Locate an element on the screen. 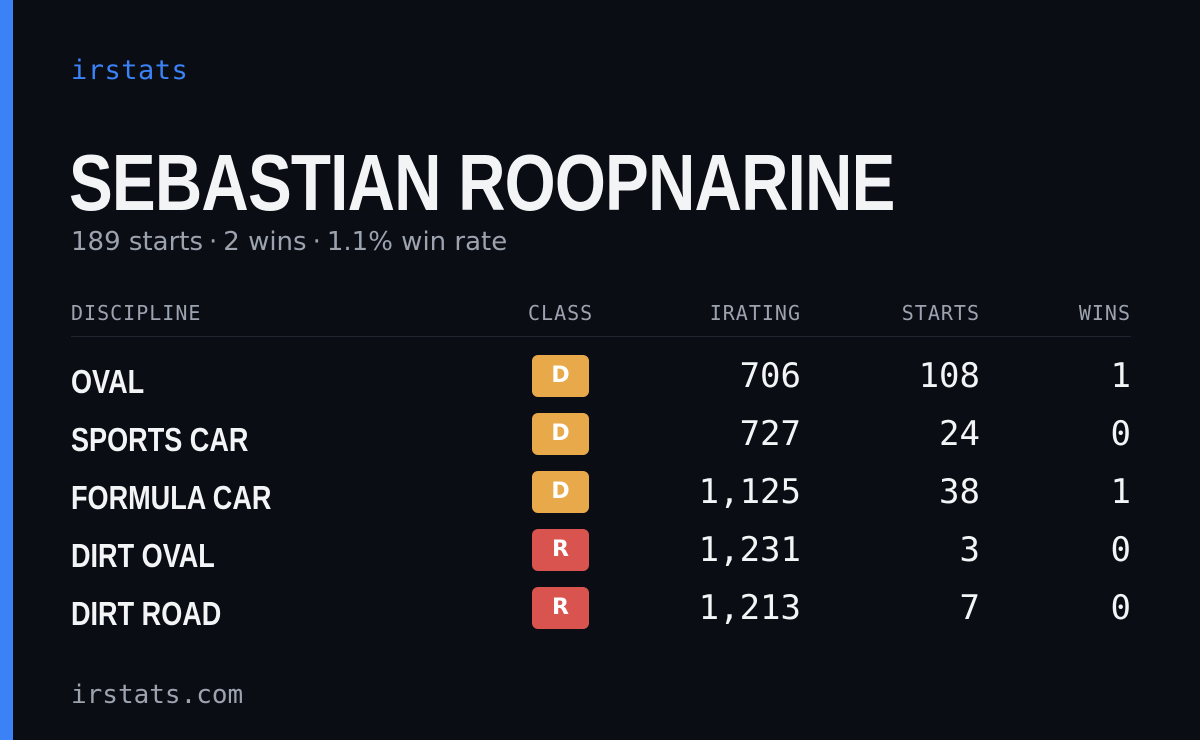 The height and width of the screenshot is (740, 1200). wins-summary: 2 wins is located at coordinates (265, 242).